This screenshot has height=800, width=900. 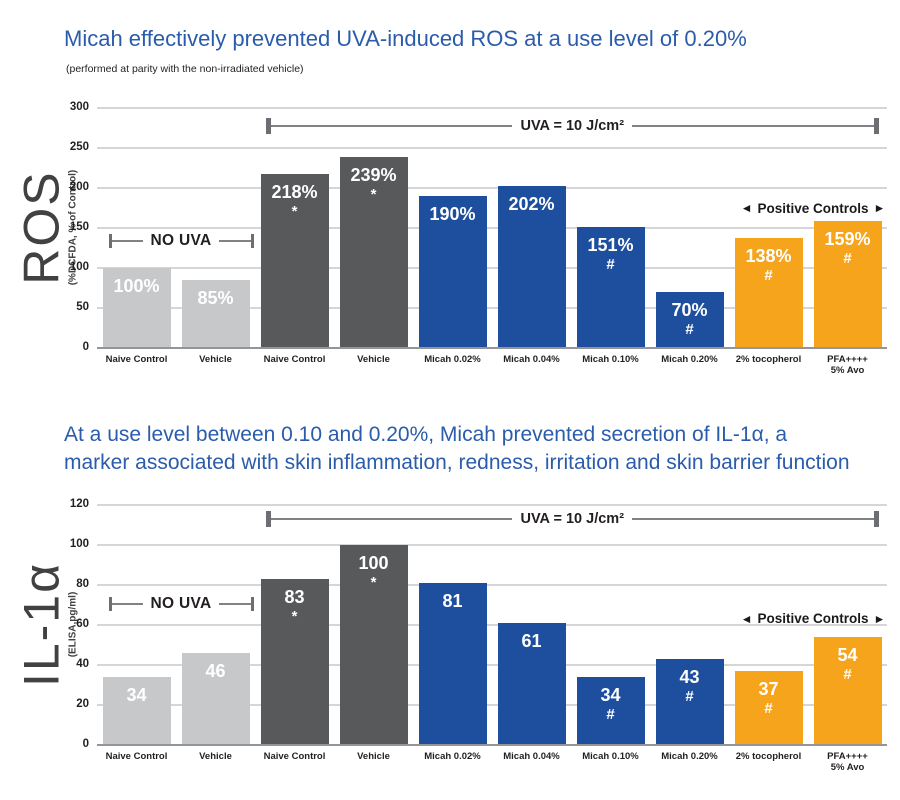 What do you see at coordinates (768, 359) in the screenshot?
I see `x-category-label: 2% tocopherol` at bounding box center [768, 359].